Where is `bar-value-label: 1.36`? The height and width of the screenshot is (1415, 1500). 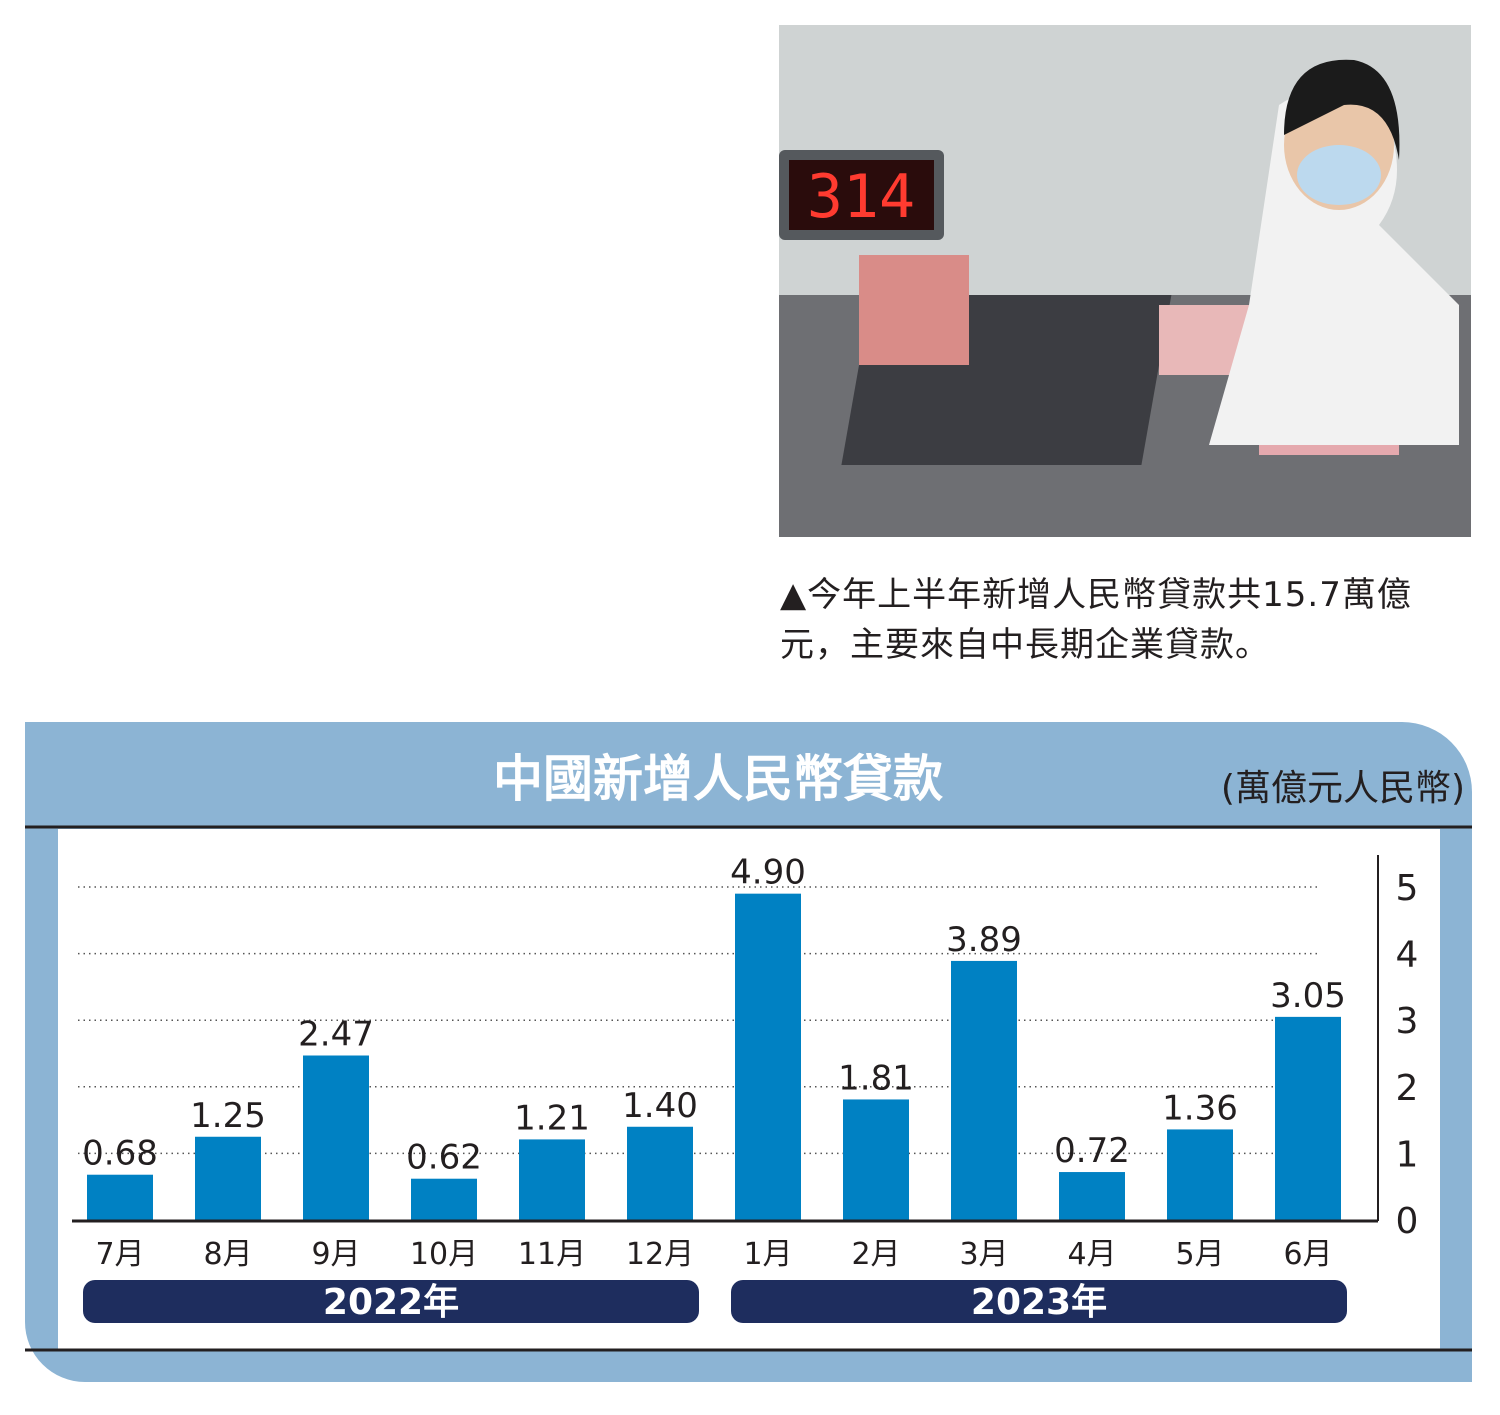
bar-value-label: 1.36 is located at coordinates (1200, 1108).